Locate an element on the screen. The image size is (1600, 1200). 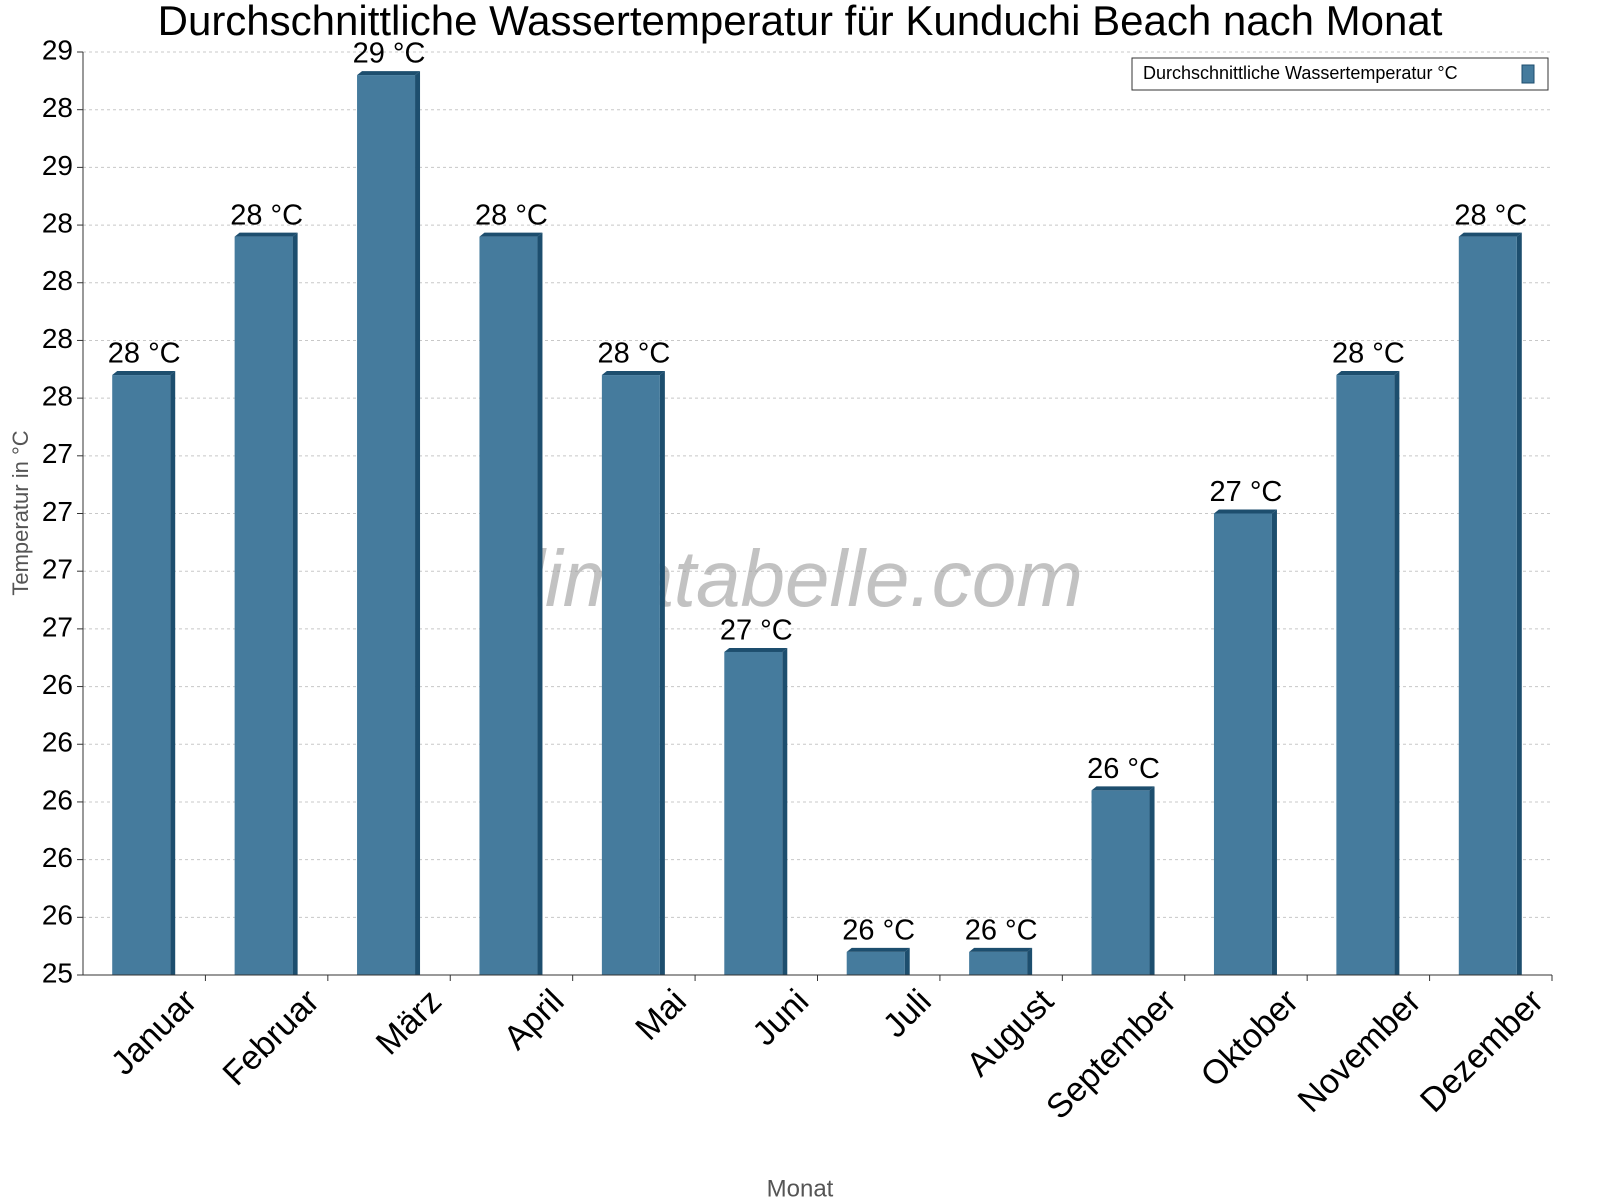
data-label: 29 °C is located at coordinates (389, 54).